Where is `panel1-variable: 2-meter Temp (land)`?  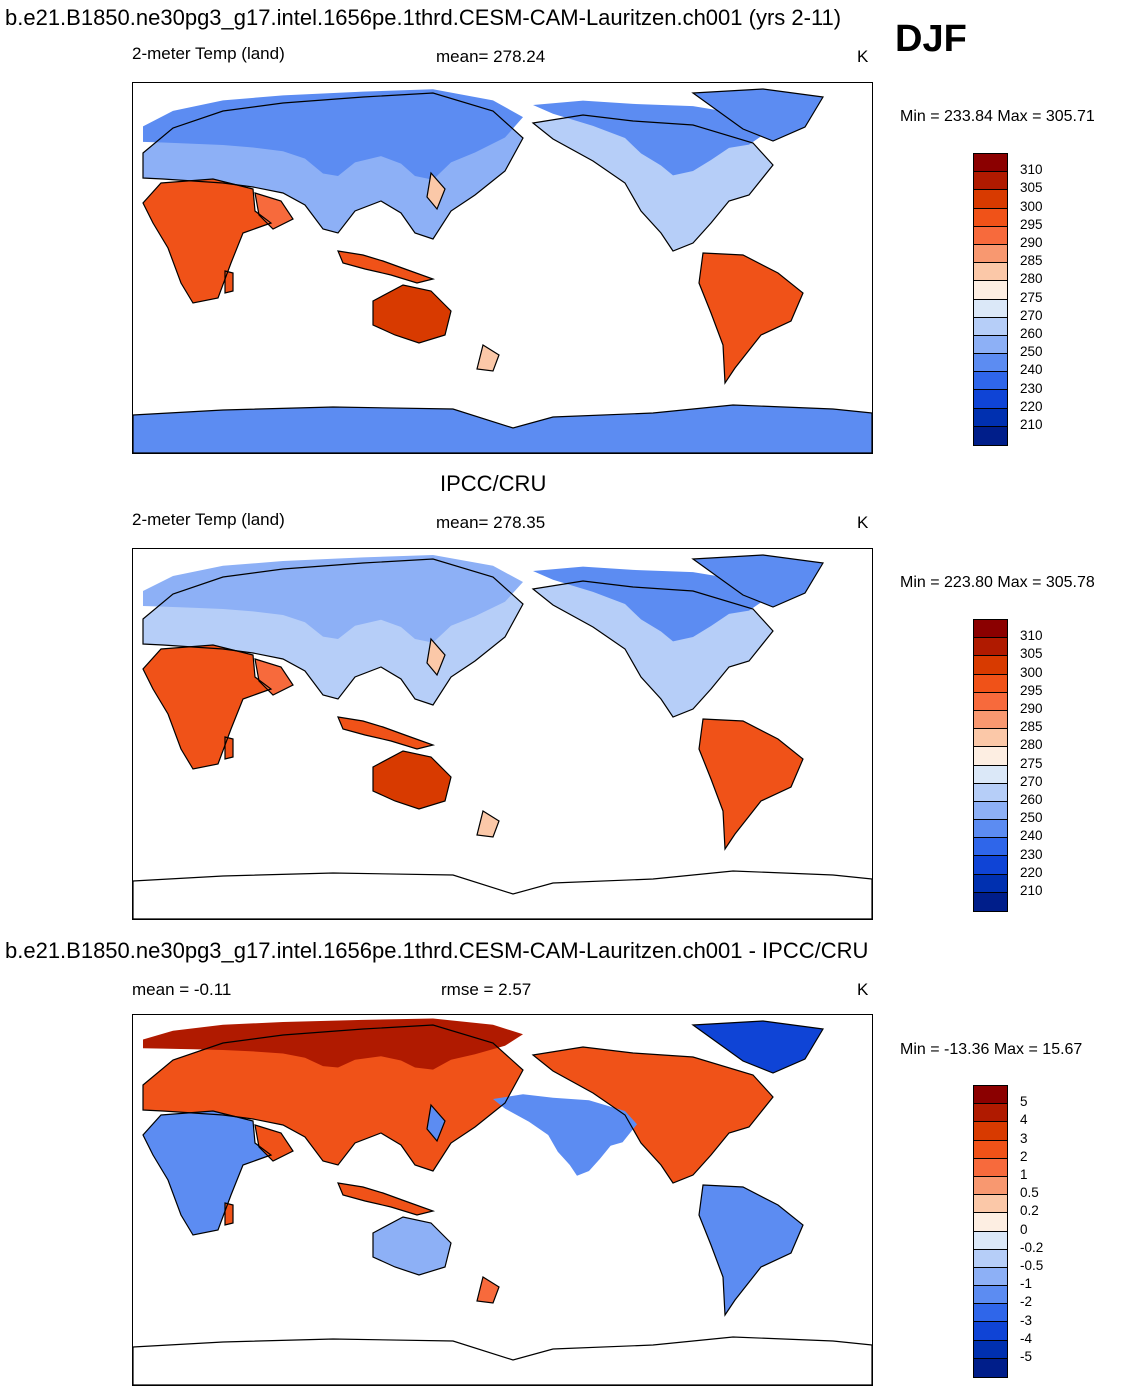
panel1-variable: 2-meter Temp (land) is located at coordinates (208, 53).